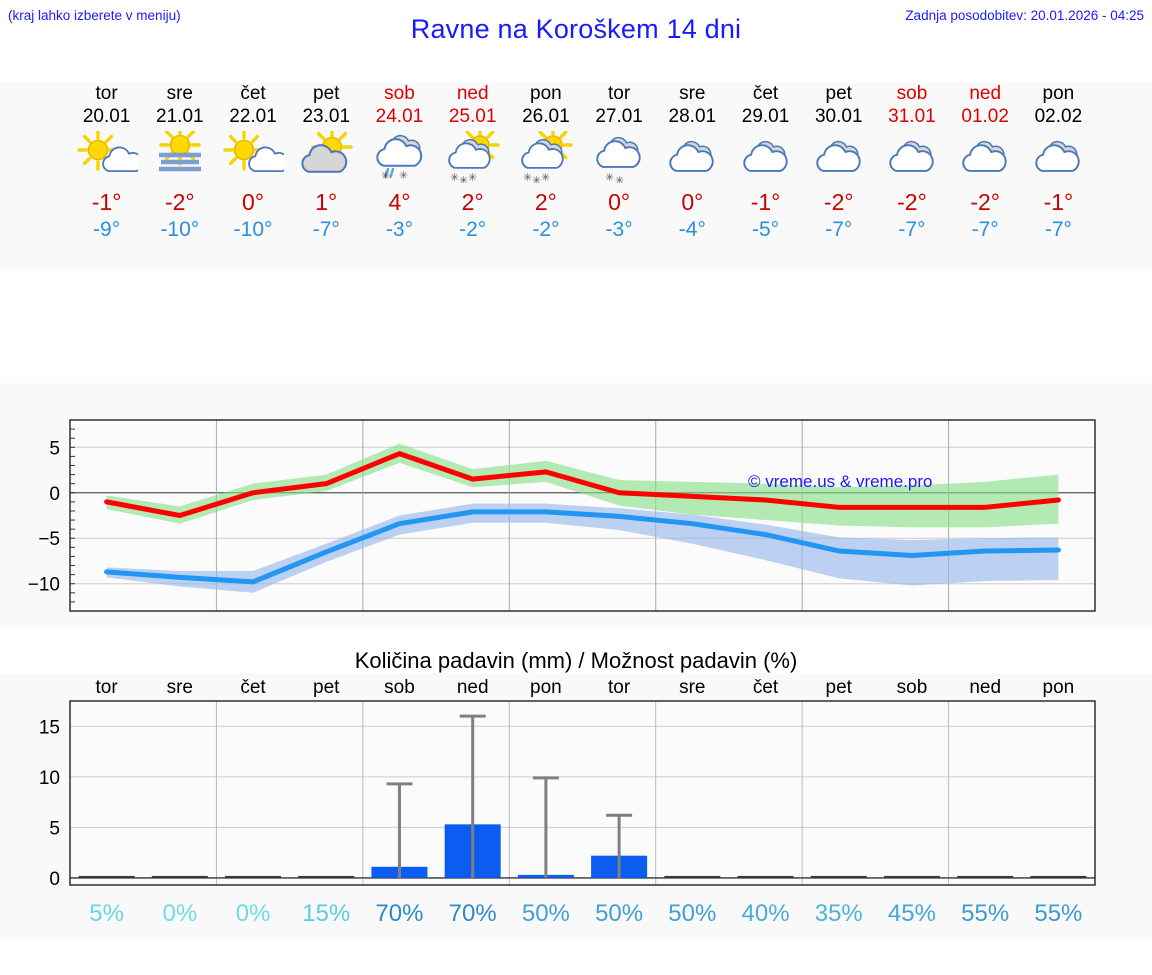 Image resolution: width=1152 pixels, height=975 pixels. What do you see at coordinates (546, 163) in the screenshot?
I see `day-column: pon 26.01 ✳ ✳ ✳ 2° -2°` at bounding box center [546, 163].